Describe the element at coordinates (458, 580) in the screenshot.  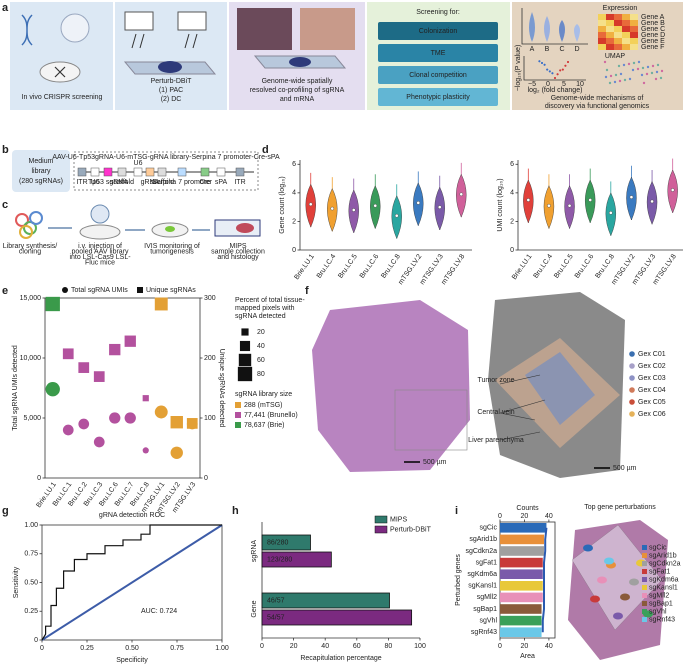
I see `y-axis-label: Perturbed genes` at that location.